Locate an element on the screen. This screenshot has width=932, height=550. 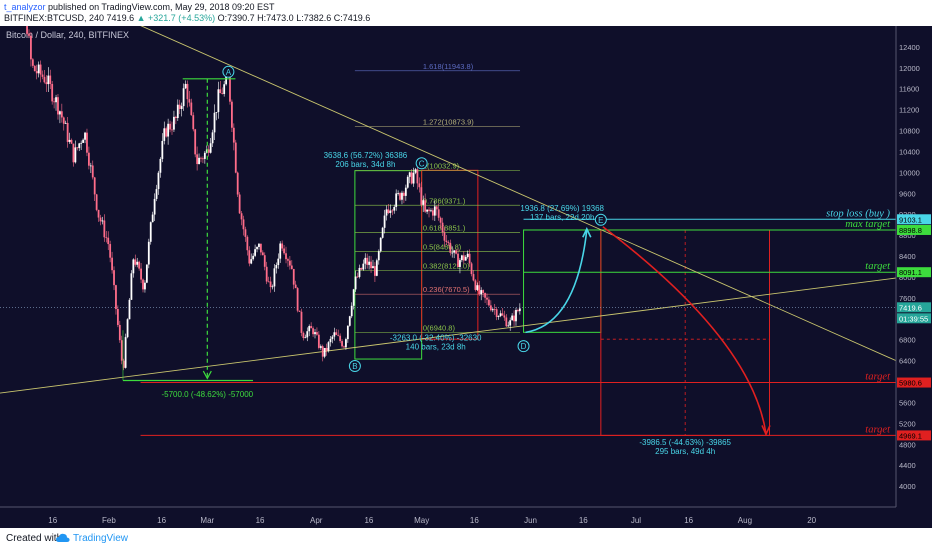
time-tick-label: Apr is located at coordinates (316, 520).